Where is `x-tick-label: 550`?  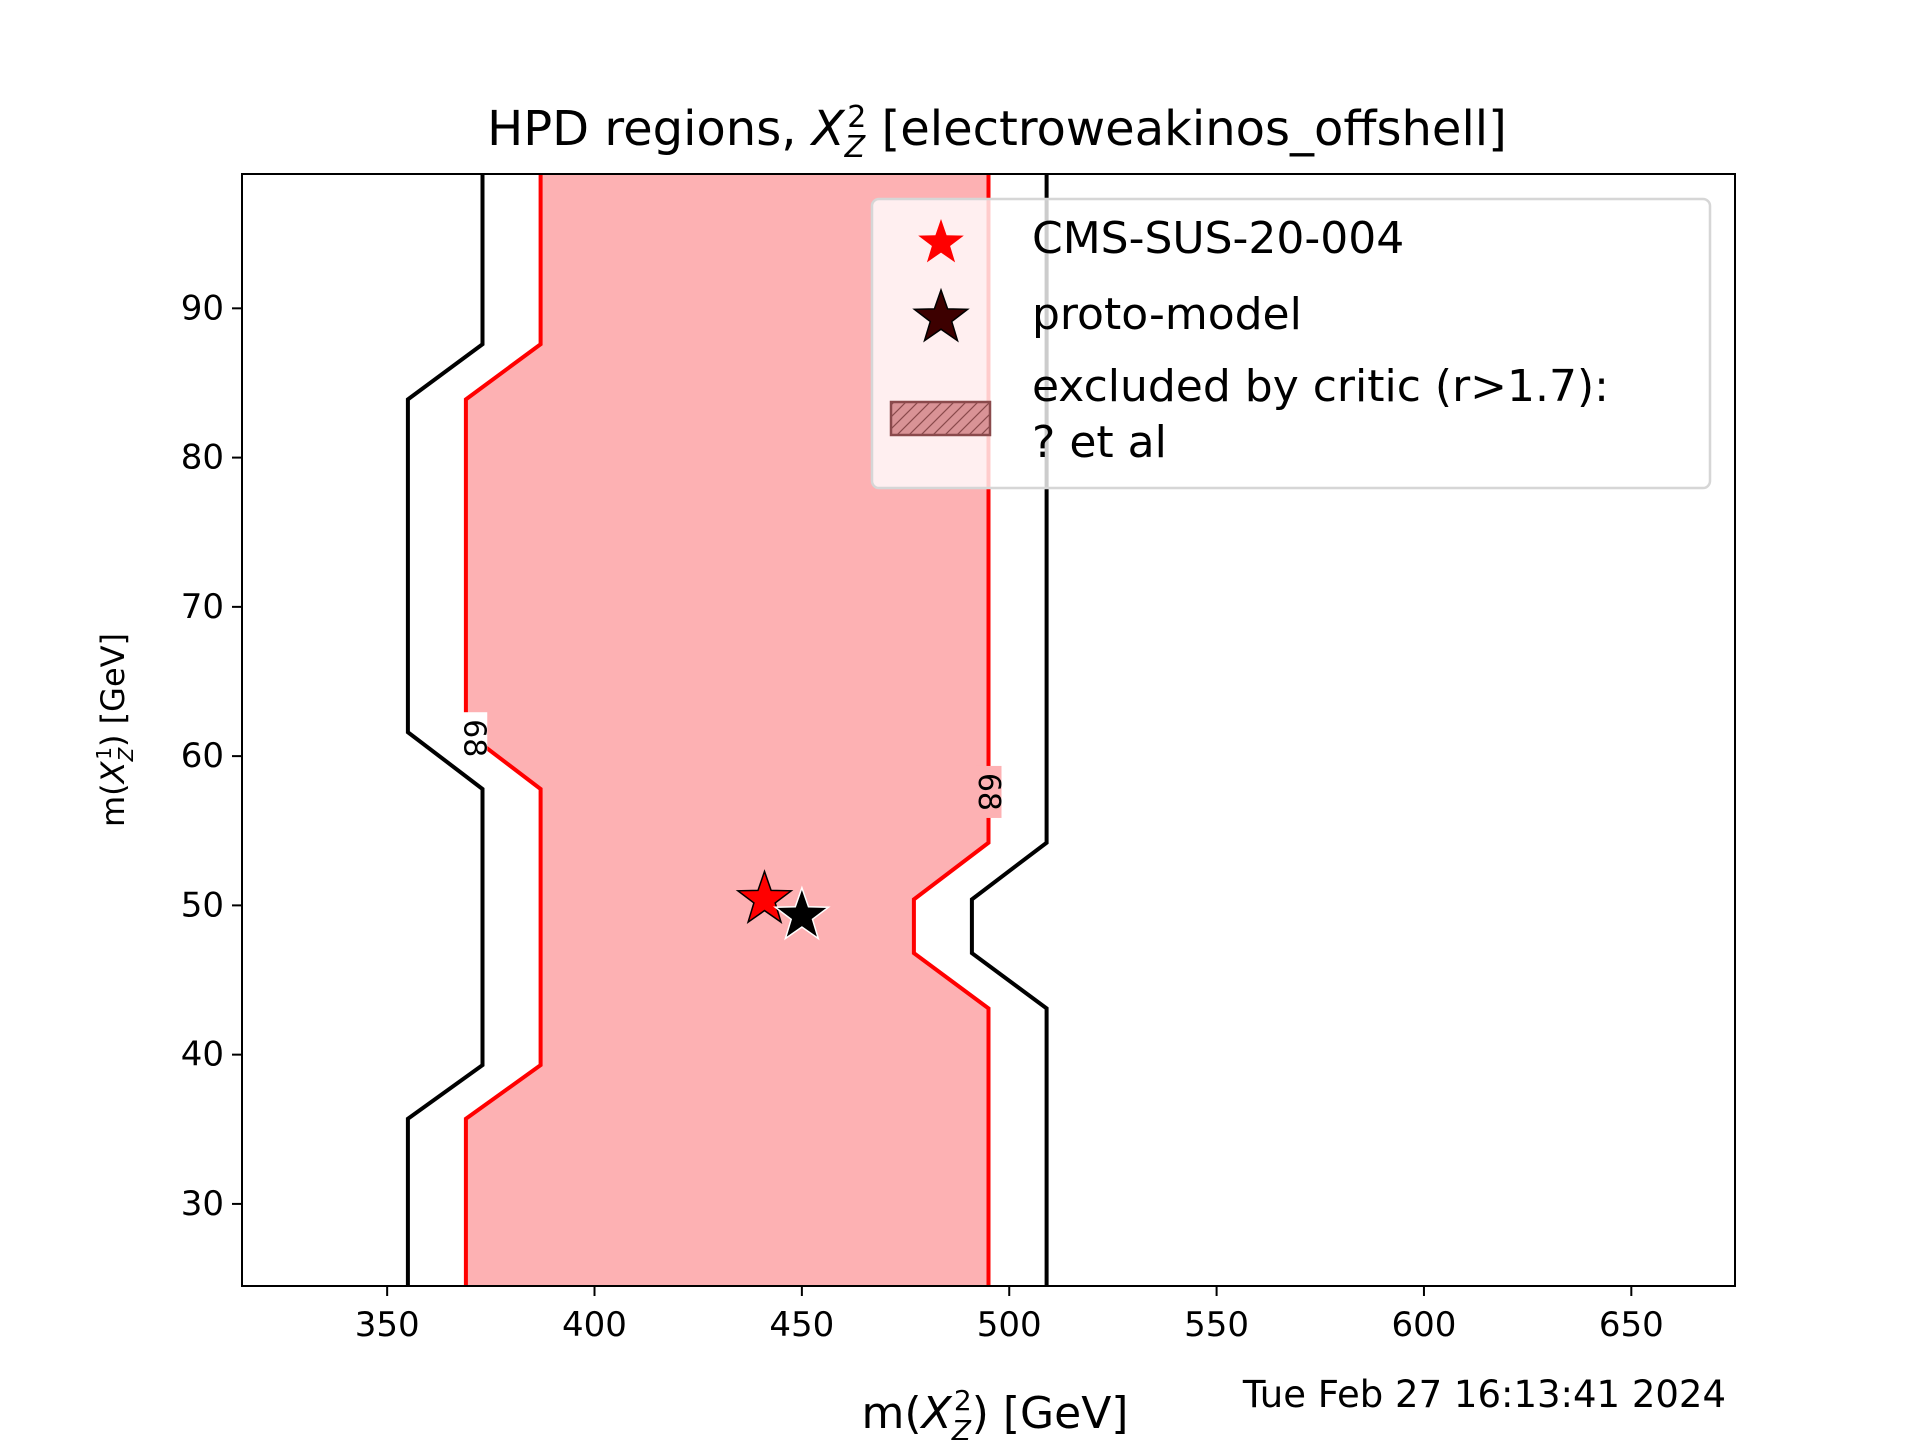
x-tick-label: 550 is located at coordinates (1216, 1325).